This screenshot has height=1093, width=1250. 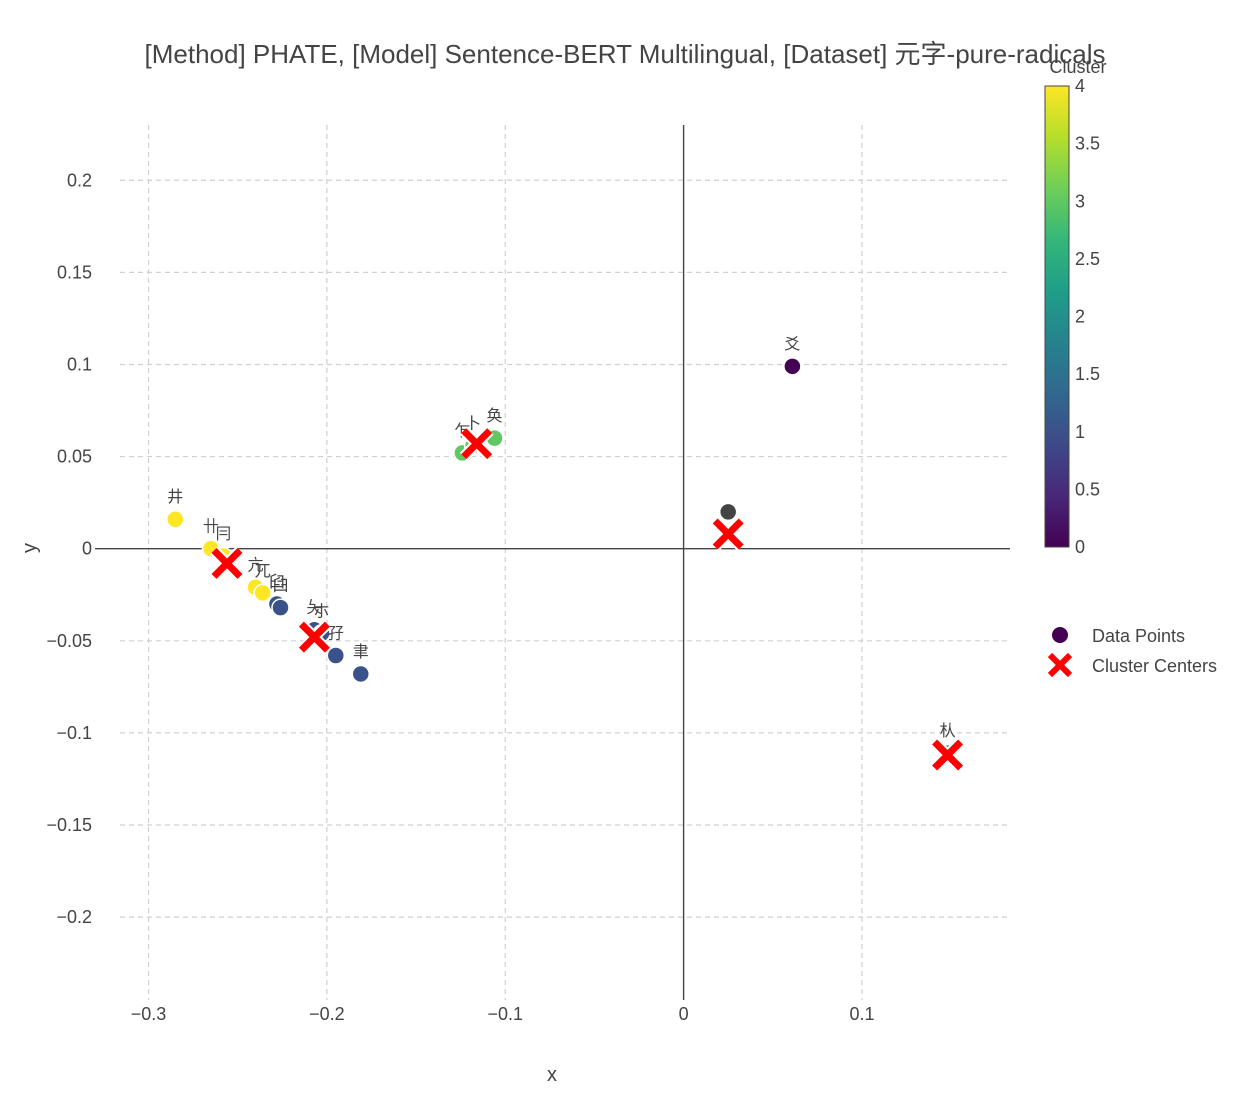 I want to click on point-label: 朲, so click(x=948, y=730).